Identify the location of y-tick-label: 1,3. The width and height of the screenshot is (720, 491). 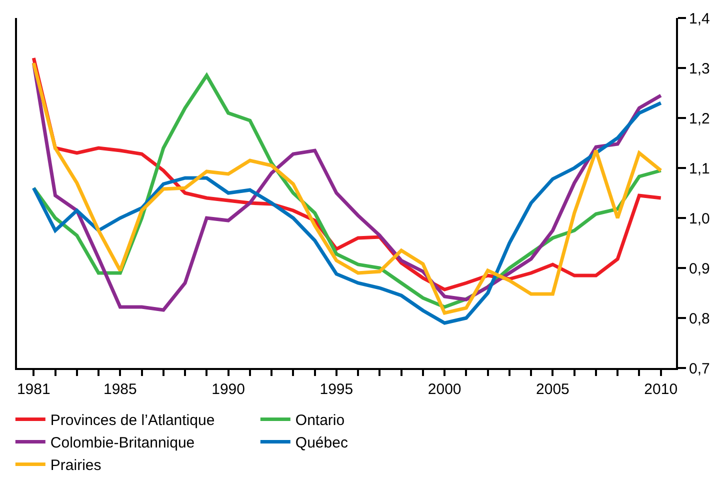
(699, 69).